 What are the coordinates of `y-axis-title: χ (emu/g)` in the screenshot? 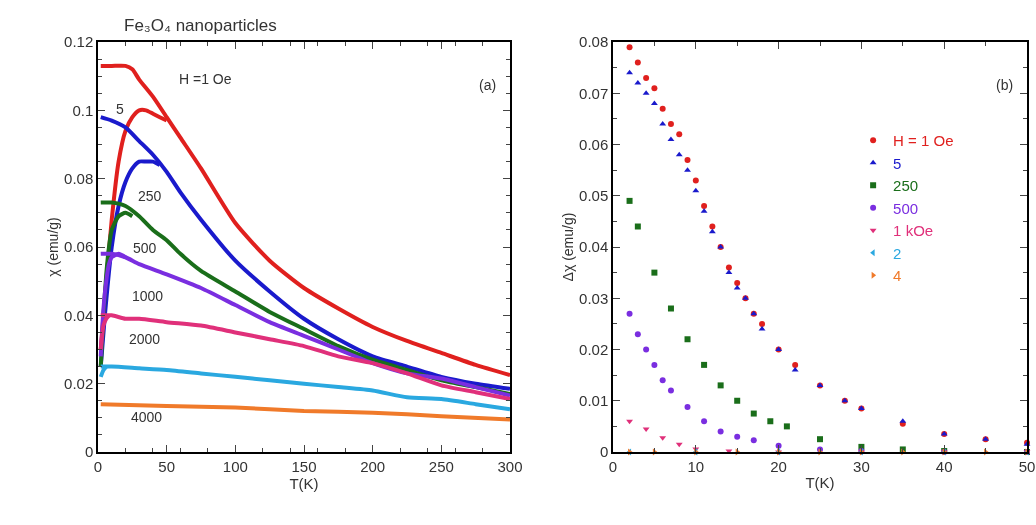 It's located at (53, 247).